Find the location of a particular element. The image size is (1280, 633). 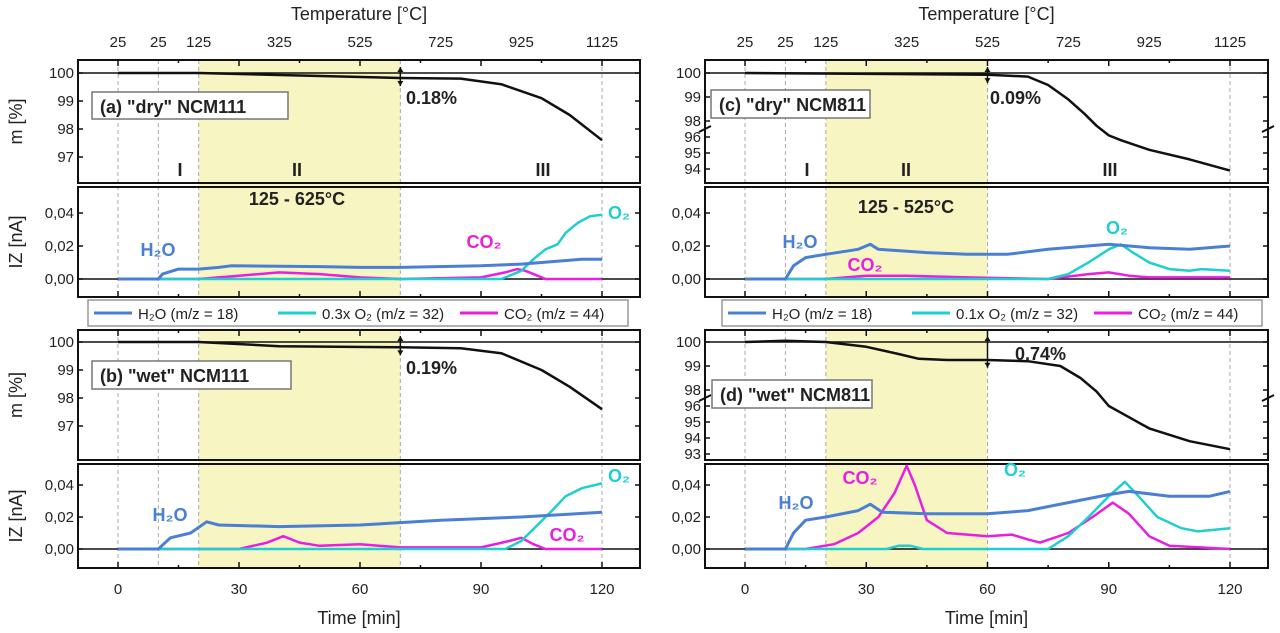

temperature-tick-label: 925 is located at coordinates (521, 42).